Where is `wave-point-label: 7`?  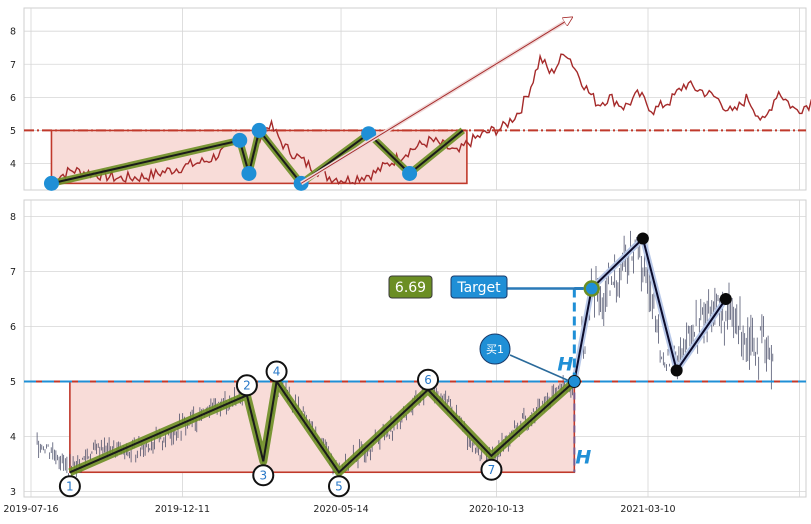 wave-point-label: 7 is located at coordinates (492, 470).